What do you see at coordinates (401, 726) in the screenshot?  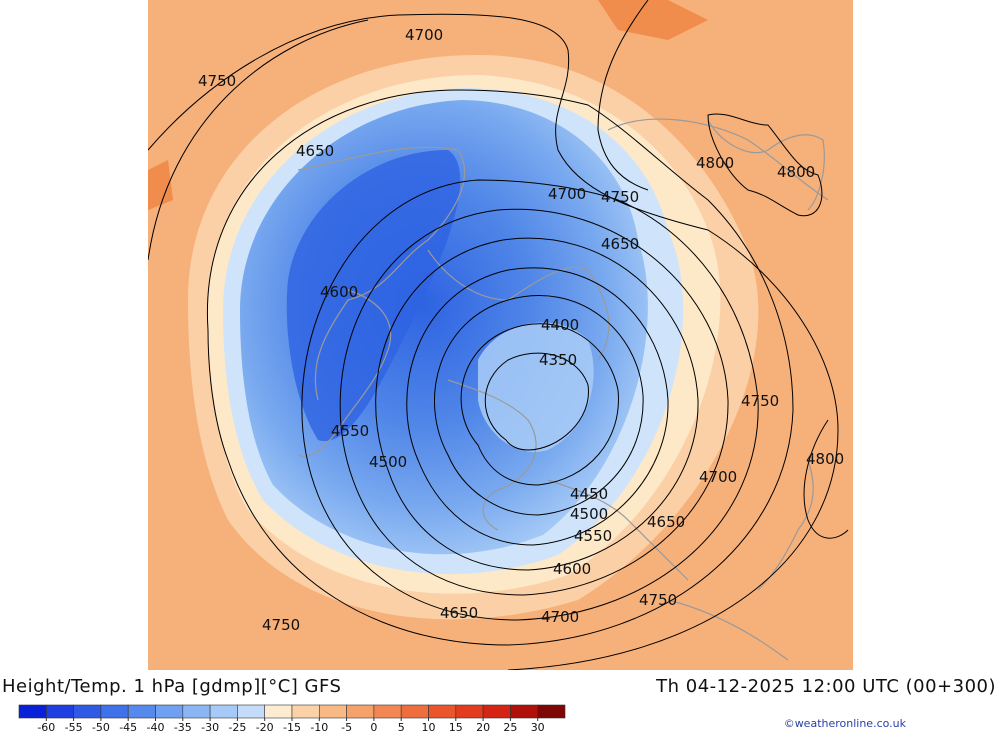 I see `legend-label: 5` at bounding box center [401, 726].